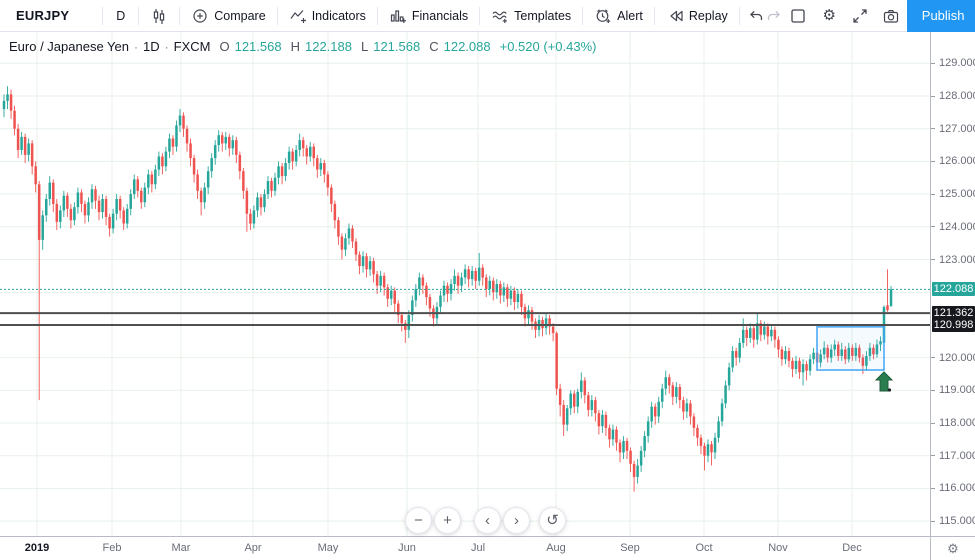 This screenshot has width=975, height=560. I want to click on layout-button, so click(798, 16).